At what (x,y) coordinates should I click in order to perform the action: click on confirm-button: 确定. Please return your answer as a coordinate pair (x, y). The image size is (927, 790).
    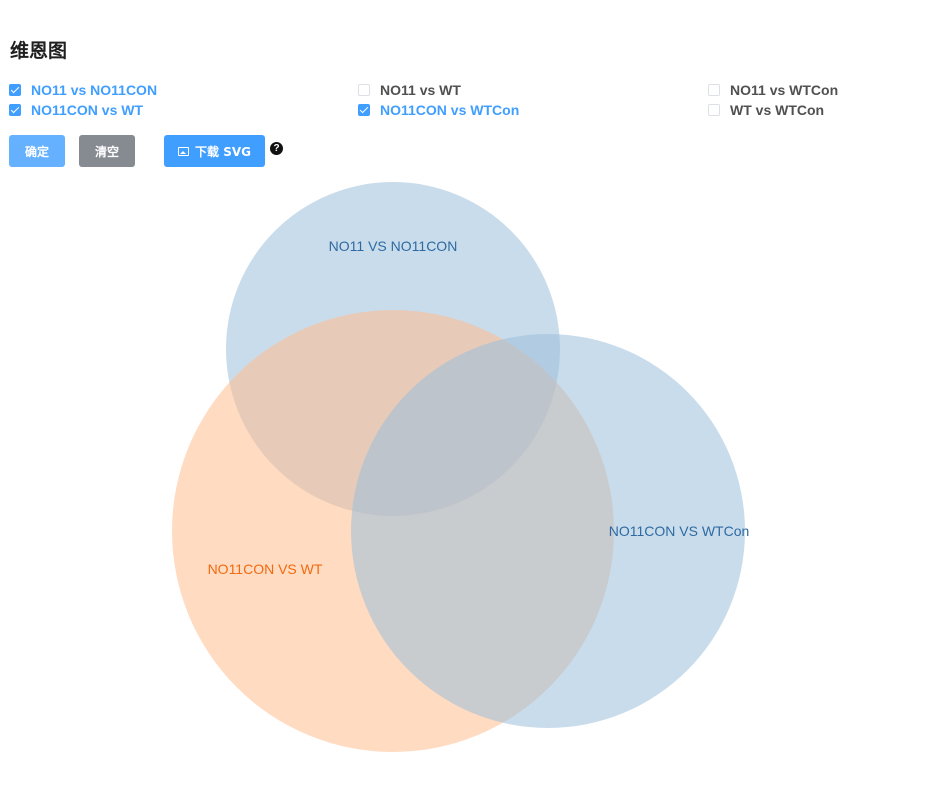
    Looking at the image, I should click on (37, 151).